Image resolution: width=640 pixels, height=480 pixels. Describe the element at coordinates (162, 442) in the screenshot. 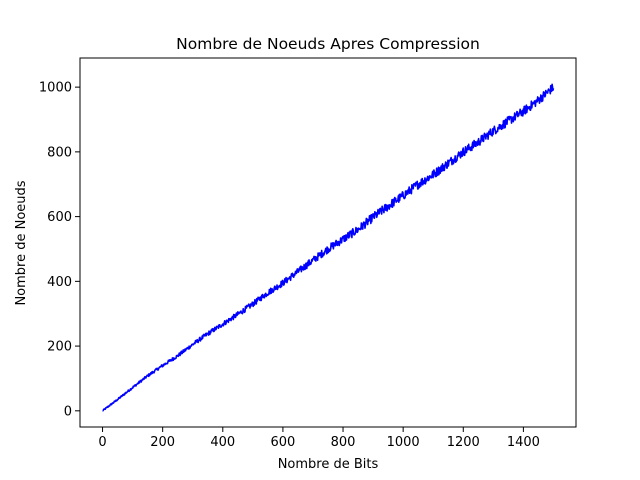

I see `x-tick-label: 200` at that location.